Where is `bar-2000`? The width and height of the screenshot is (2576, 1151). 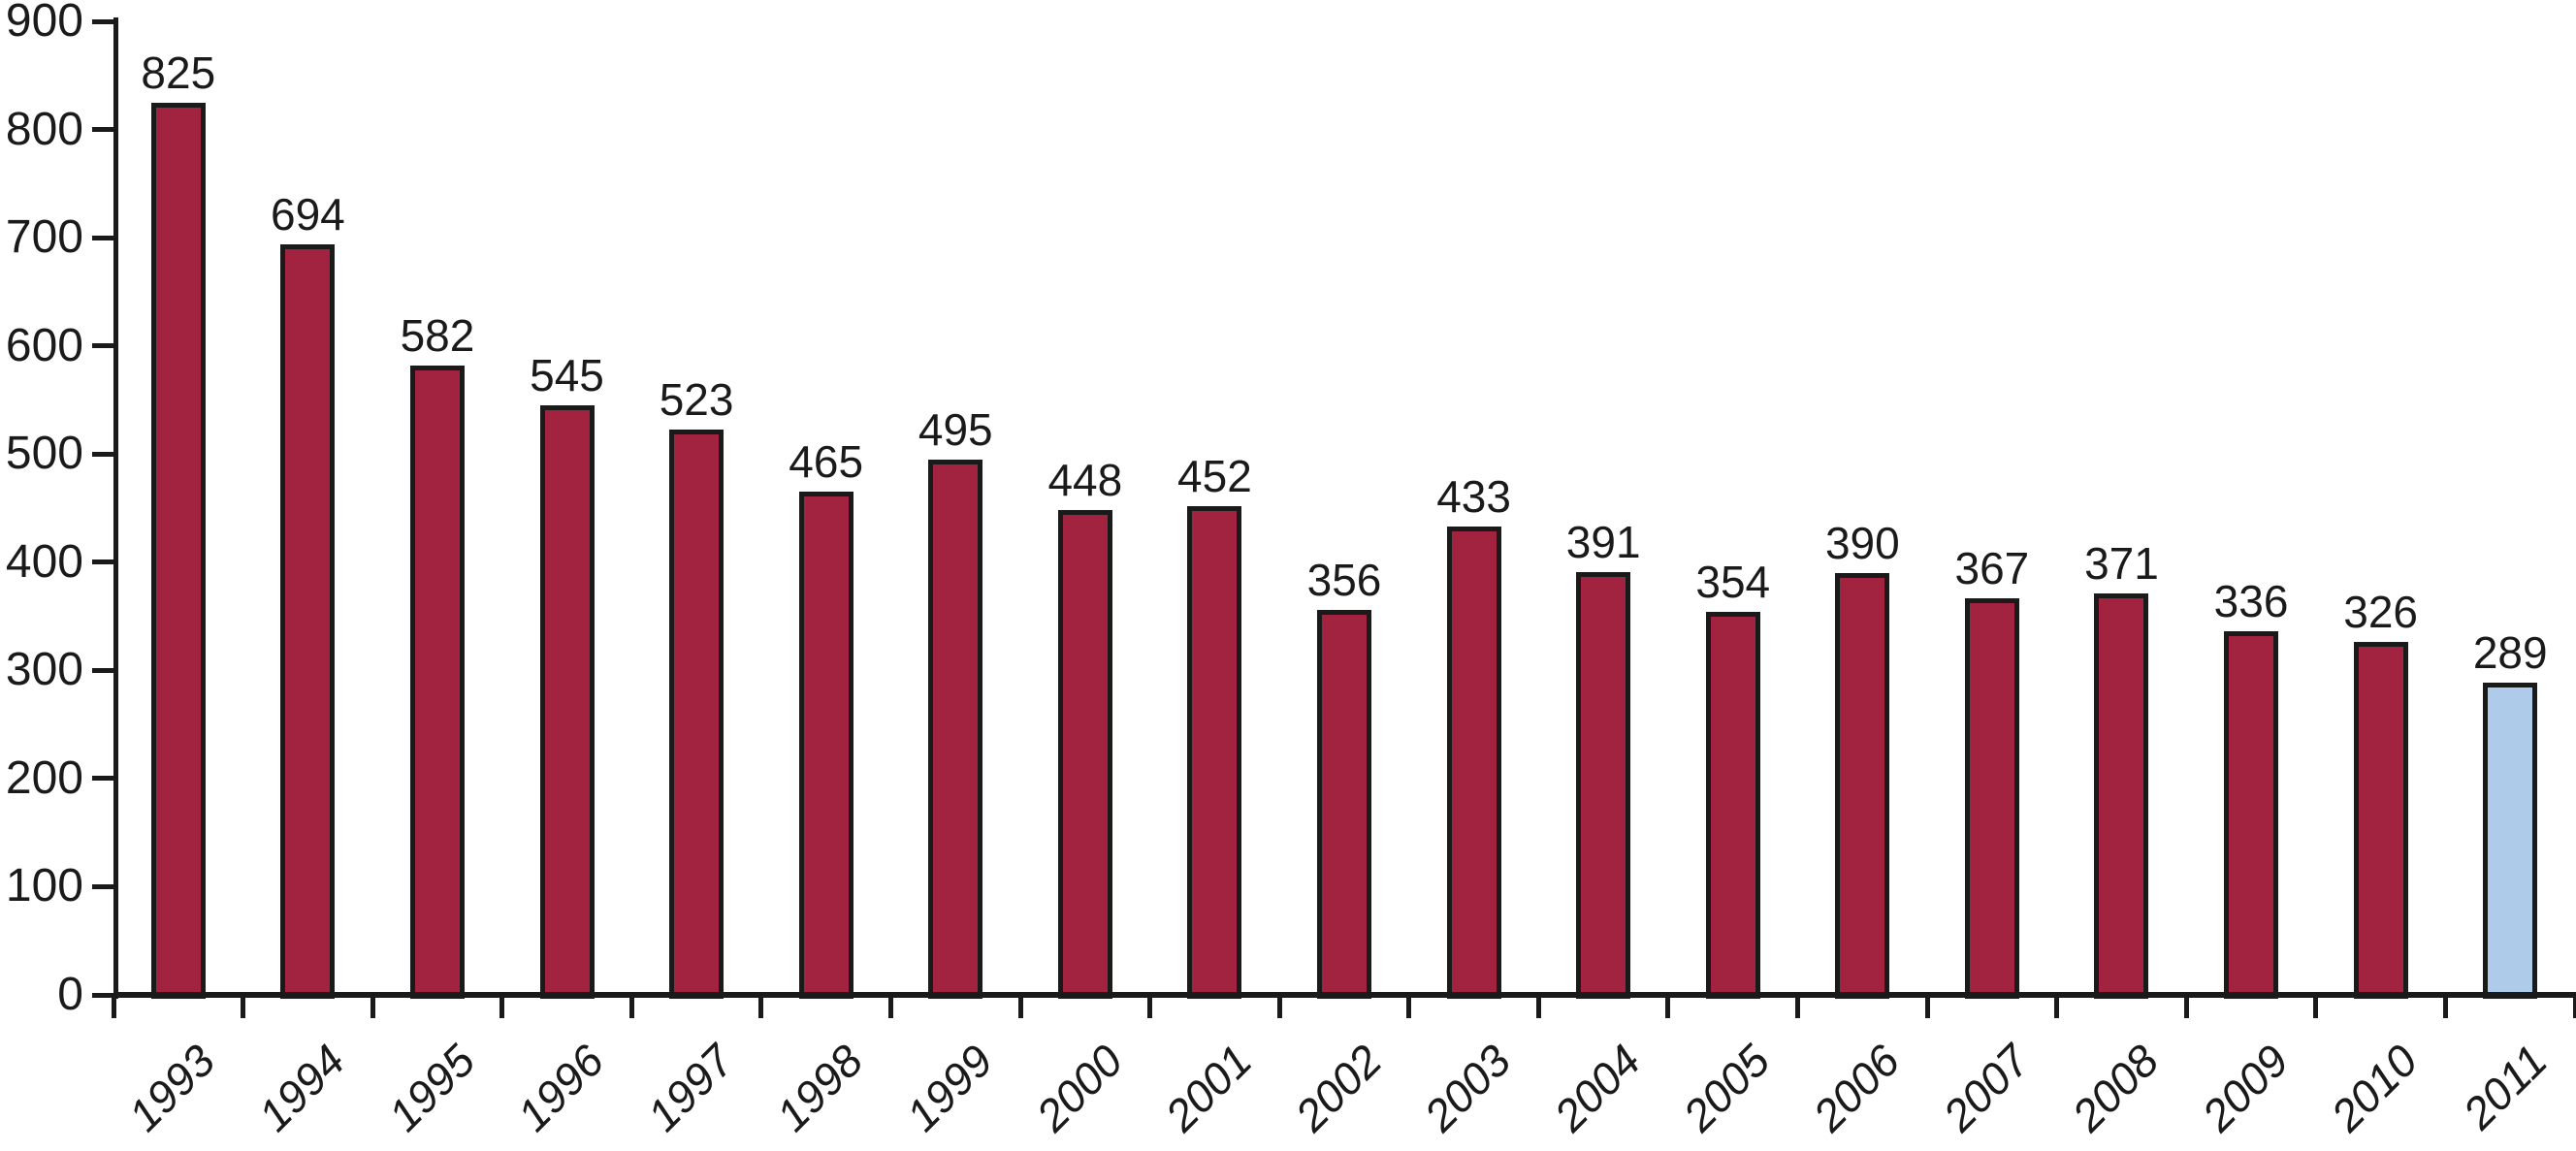
bar-2000 is located at coordinates (1084, 754).